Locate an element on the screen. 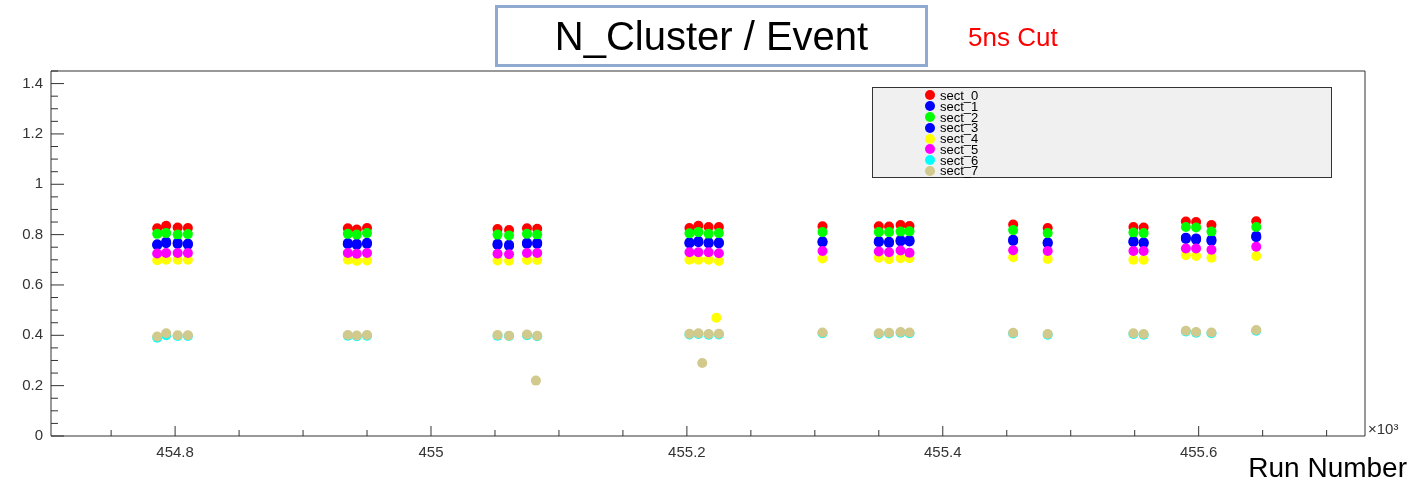  y-tick-label: 1 is located at coordinates (38, 183).